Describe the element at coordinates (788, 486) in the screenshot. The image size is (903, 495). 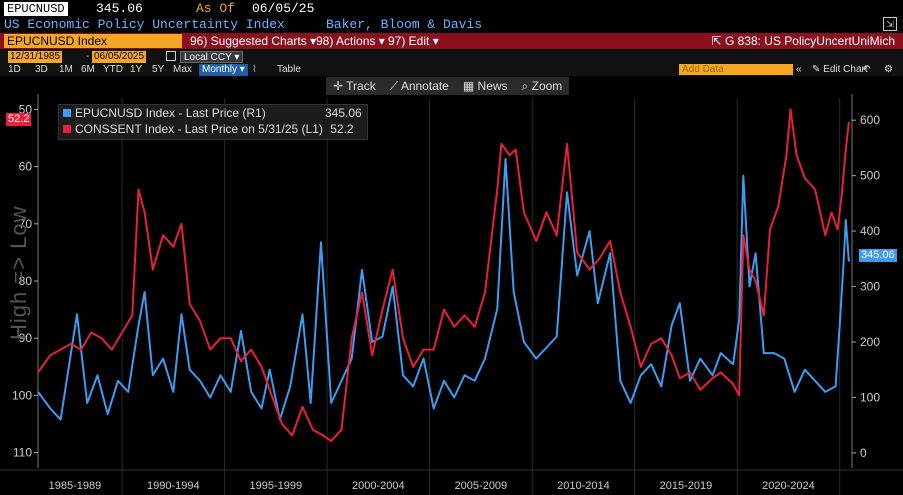
I see `x-tick-label-7: 2020-2024` at that location.